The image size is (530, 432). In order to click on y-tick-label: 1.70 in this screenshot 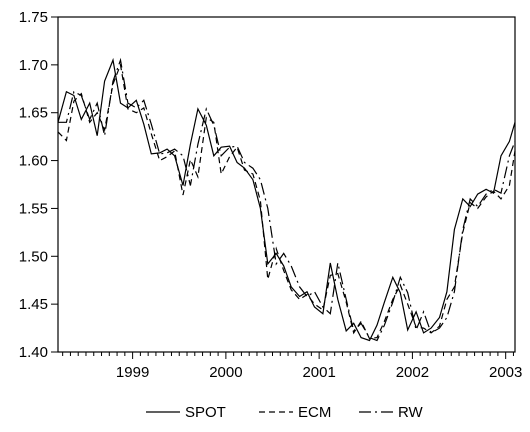, I will do `click(33, 65)`.